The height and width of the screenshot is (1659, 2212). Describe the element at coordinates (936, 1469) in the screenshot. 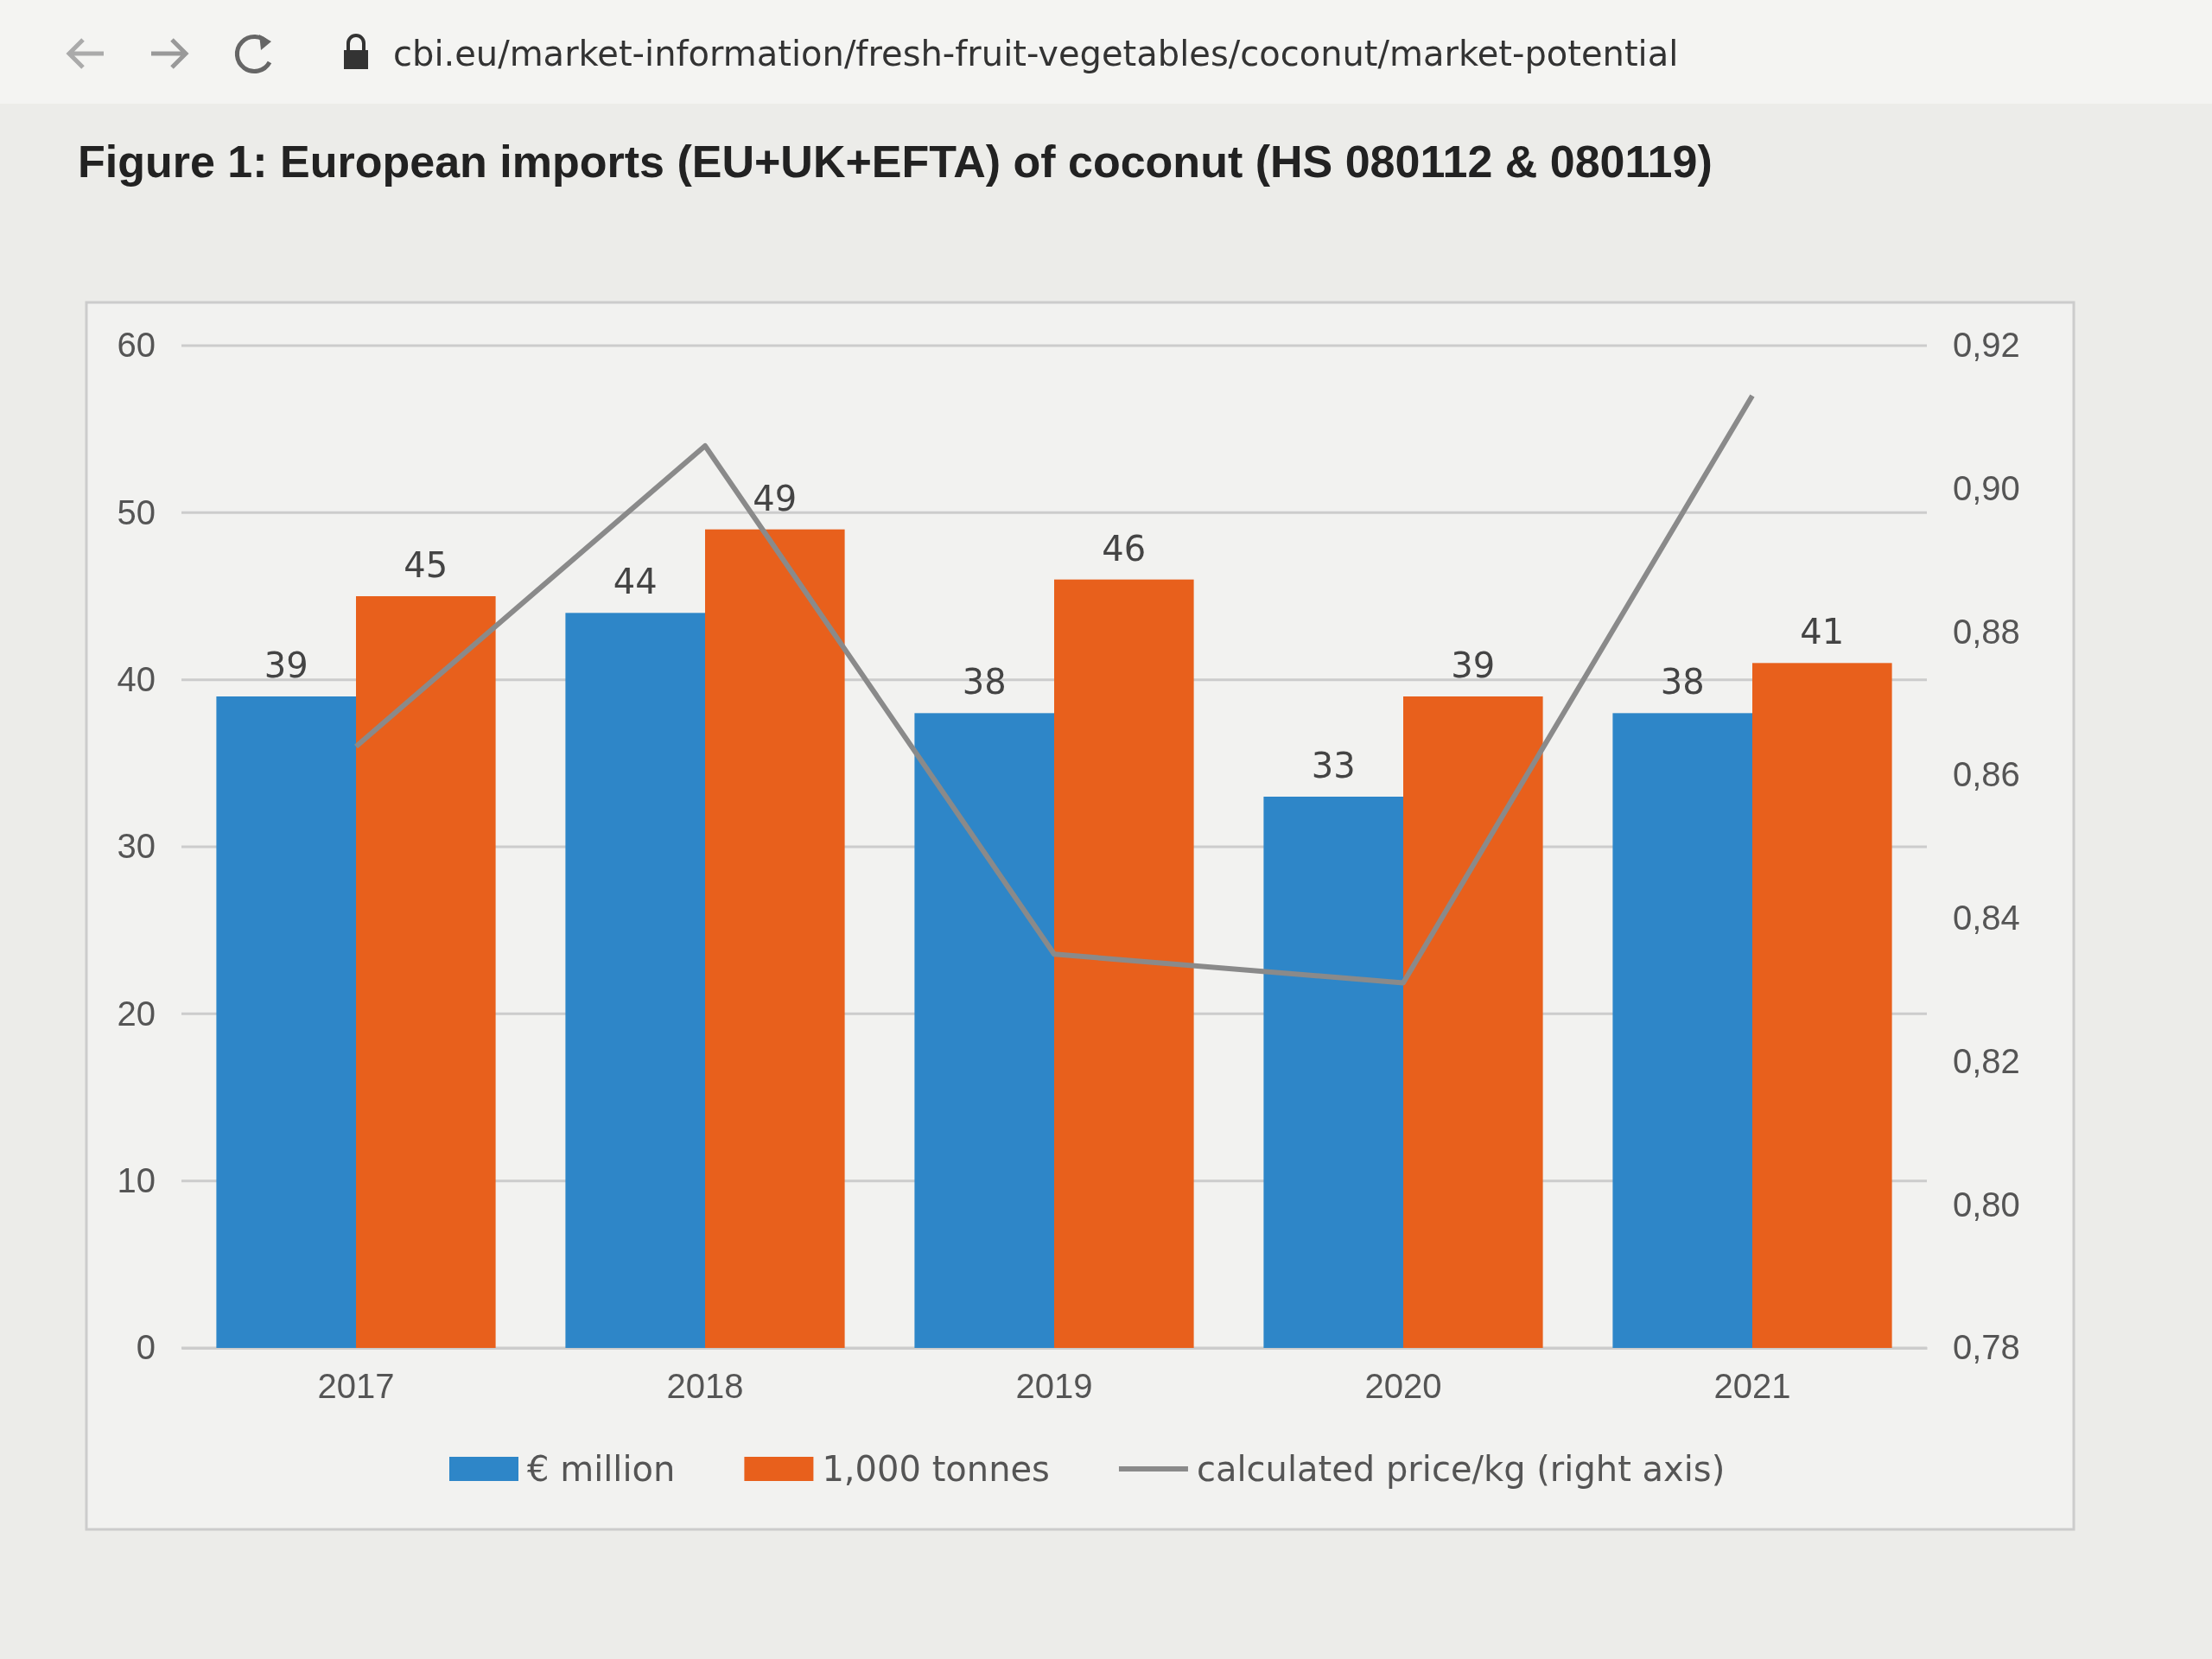

I see `legend-label: 1,000 tonnes` at that location.